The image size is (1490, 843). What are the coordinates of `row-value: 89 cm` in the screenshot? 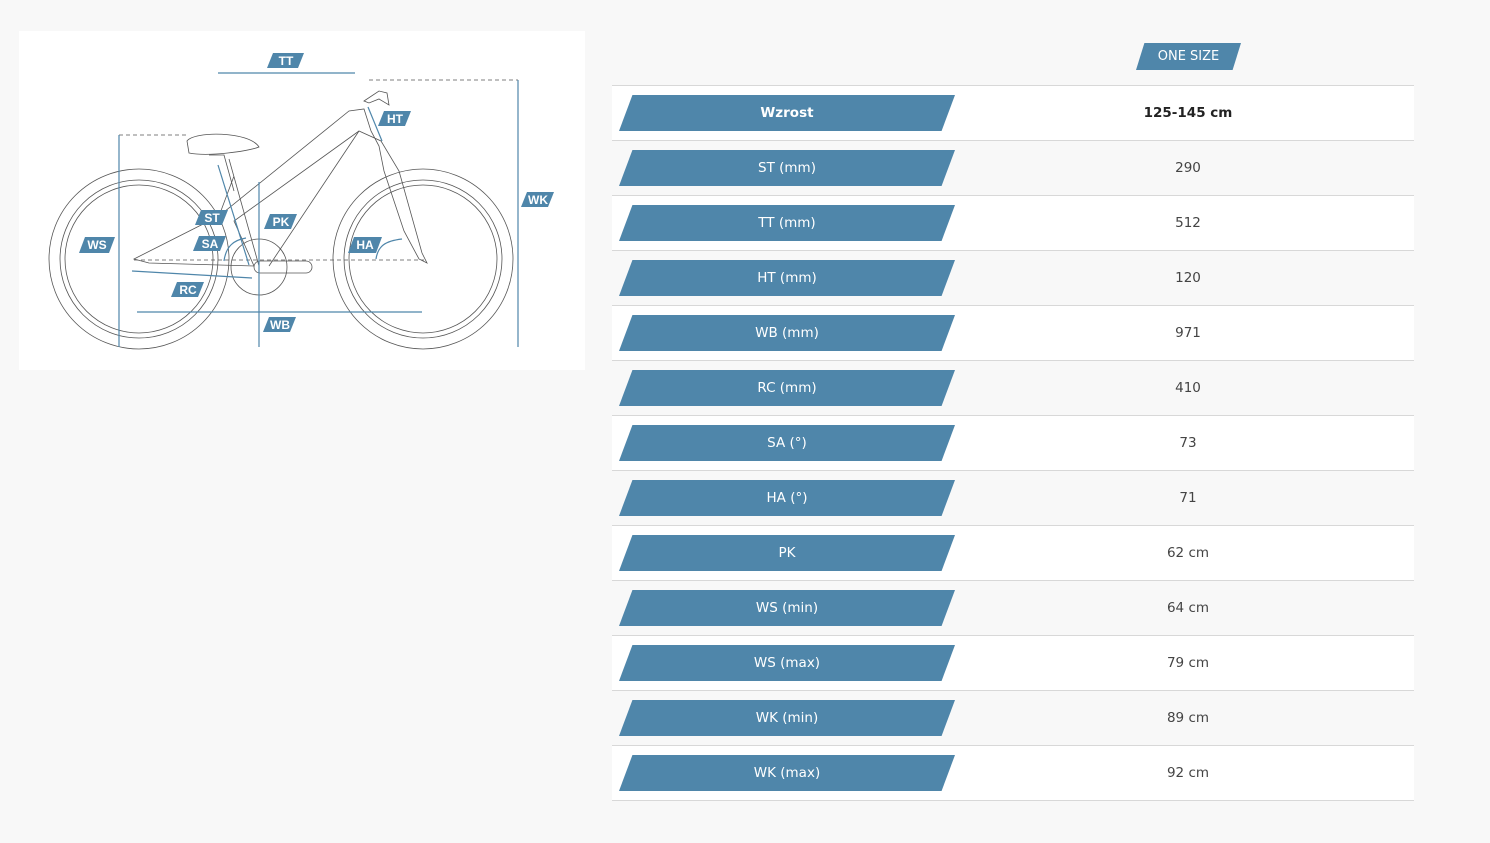 It's located at (1188, 718).